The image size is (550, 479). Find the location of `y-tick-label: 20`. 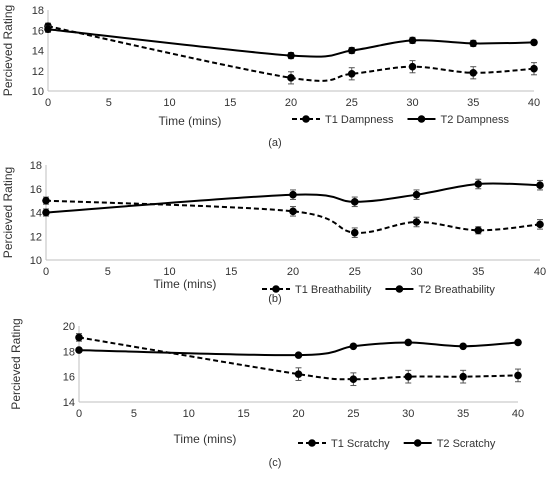

y-tick-label: 20 is located at coordinates (69, 327).